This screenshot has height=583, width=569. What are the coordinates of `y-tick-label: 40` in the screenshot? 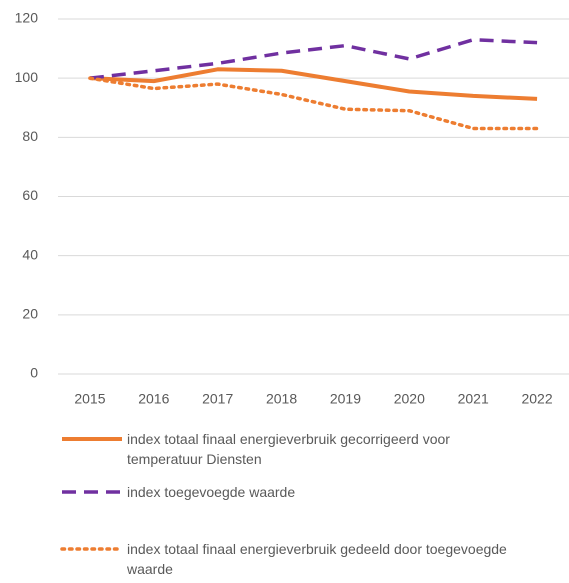 It's located at (30, 254).